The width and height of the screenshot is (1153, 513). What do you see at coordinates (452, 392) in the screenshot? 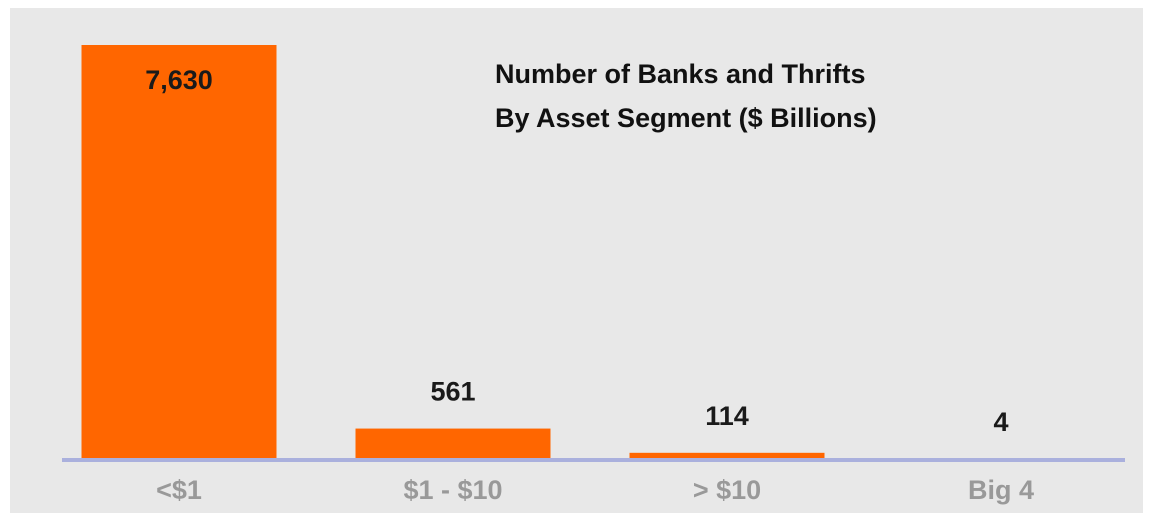
I see `value-label: 561` at bounding box center [452, 392].